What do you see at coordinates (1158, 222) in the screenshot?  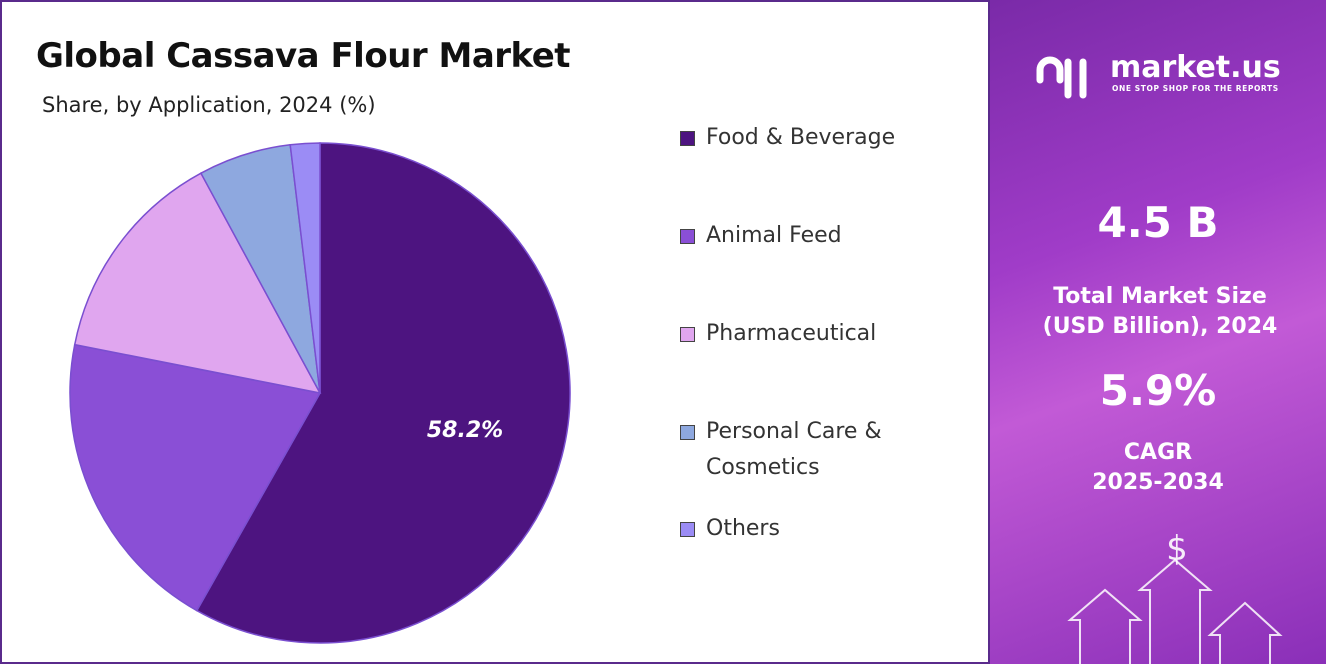 I see `market-size: 4.5 B` at bounding box center [1158, 222].